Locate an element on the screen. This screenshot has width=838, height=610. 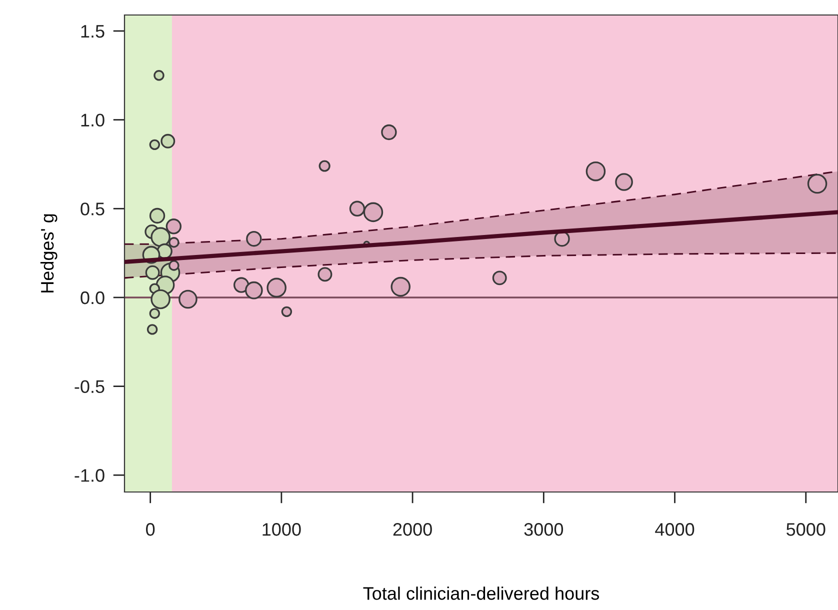
x-tick-label: 4000 is located at coordinates (674, 529).